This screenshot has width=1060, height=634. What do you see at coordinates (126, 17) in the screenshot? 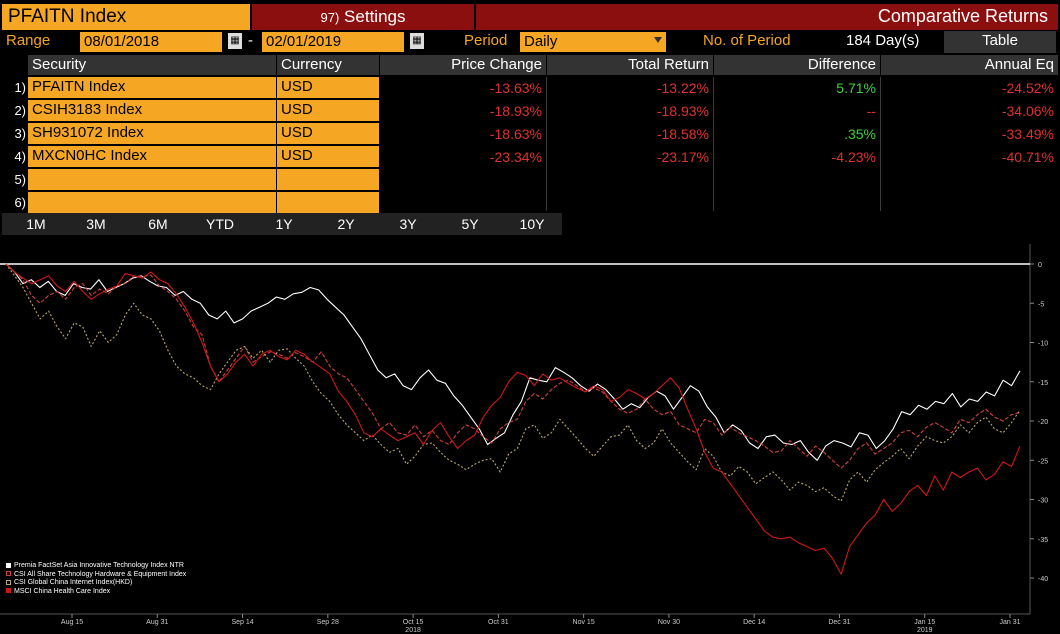
I see `ticker-field: PFAITN Index` at bounding box center [126, 17].